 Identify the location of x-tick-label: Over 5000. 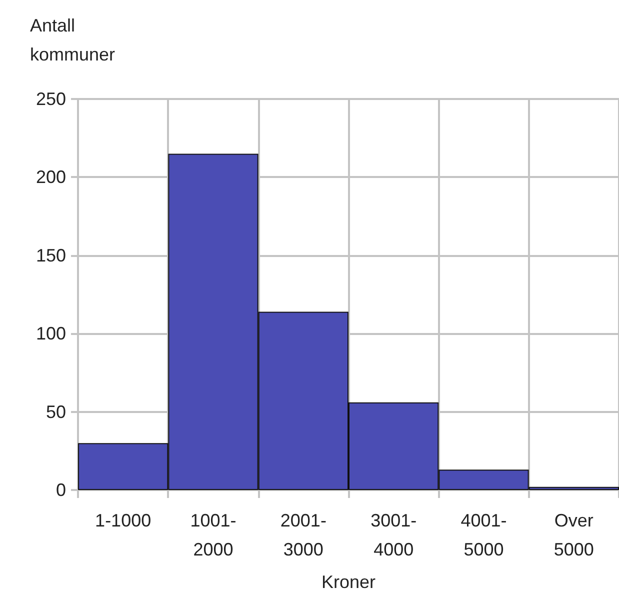
(574, 535).